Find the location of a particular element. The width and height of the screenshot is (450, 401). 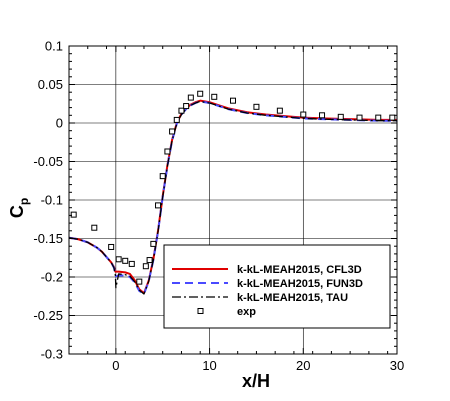

y-tick-label: -0.3 is located at coordinates (52, 354).